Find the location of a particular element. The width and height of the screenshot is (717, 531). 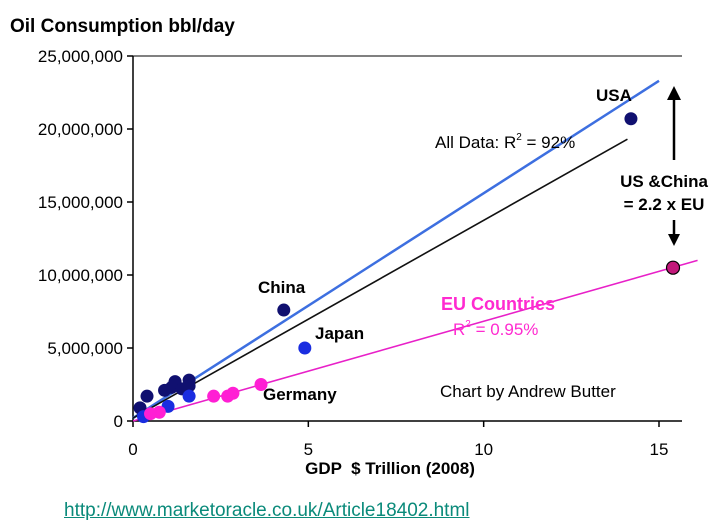

eu-r2-main: R is located at coordinates (459, 329).